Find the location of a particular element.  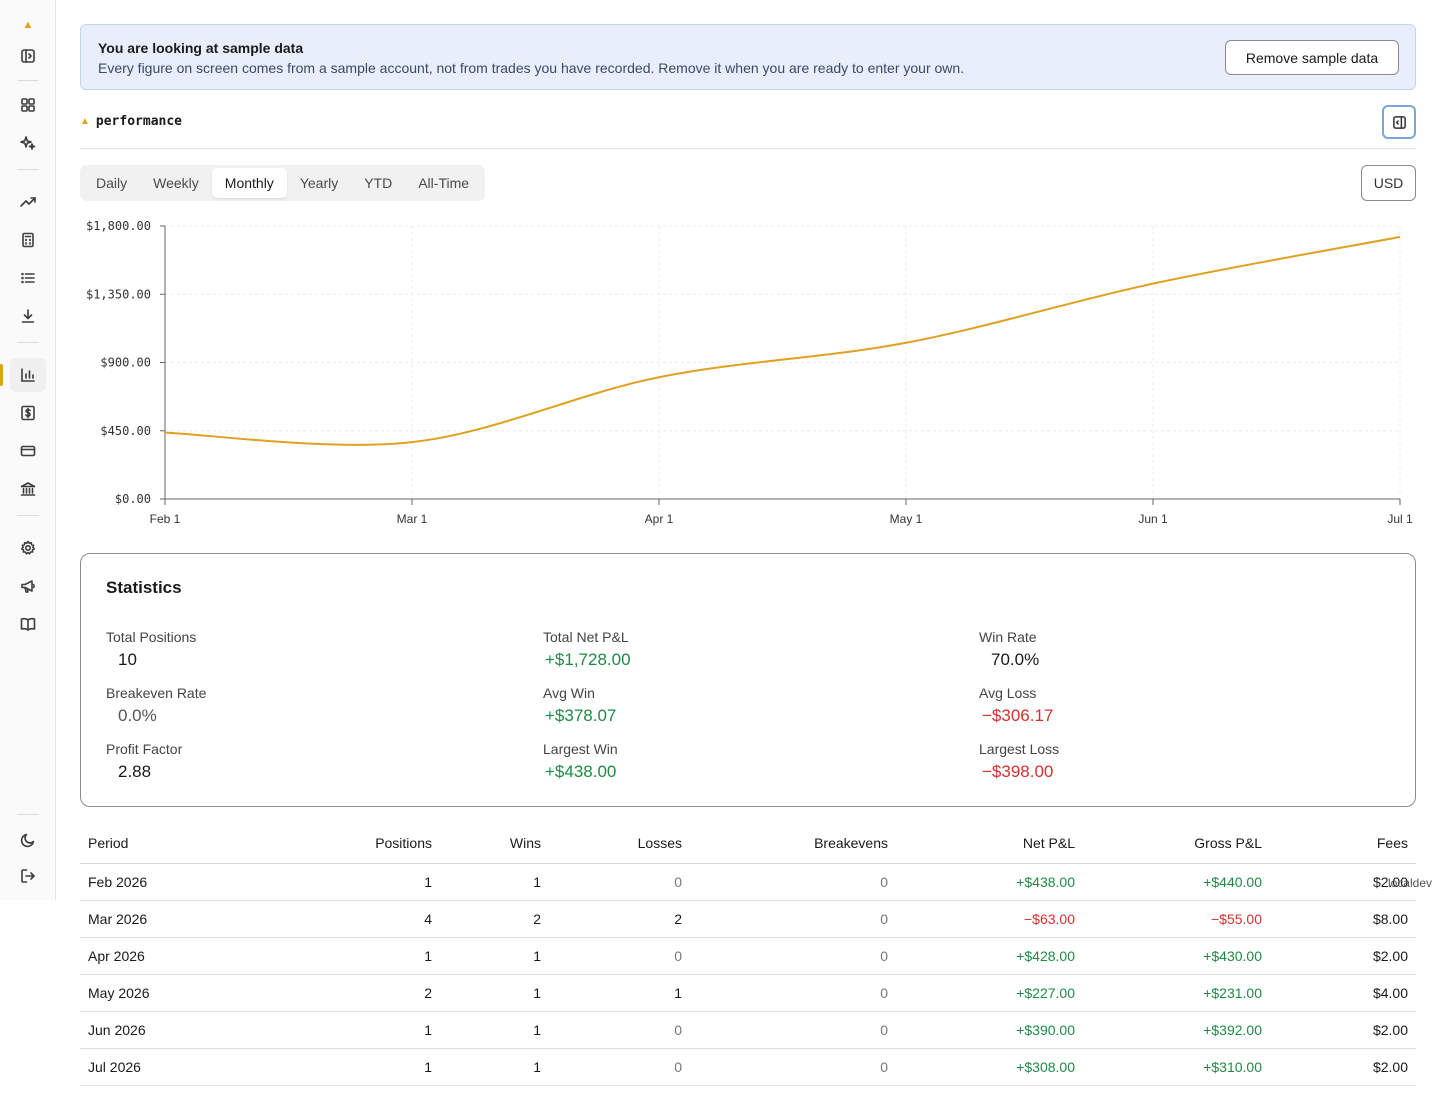

column-header-losses: Losses is located at coordinates (619, 843).